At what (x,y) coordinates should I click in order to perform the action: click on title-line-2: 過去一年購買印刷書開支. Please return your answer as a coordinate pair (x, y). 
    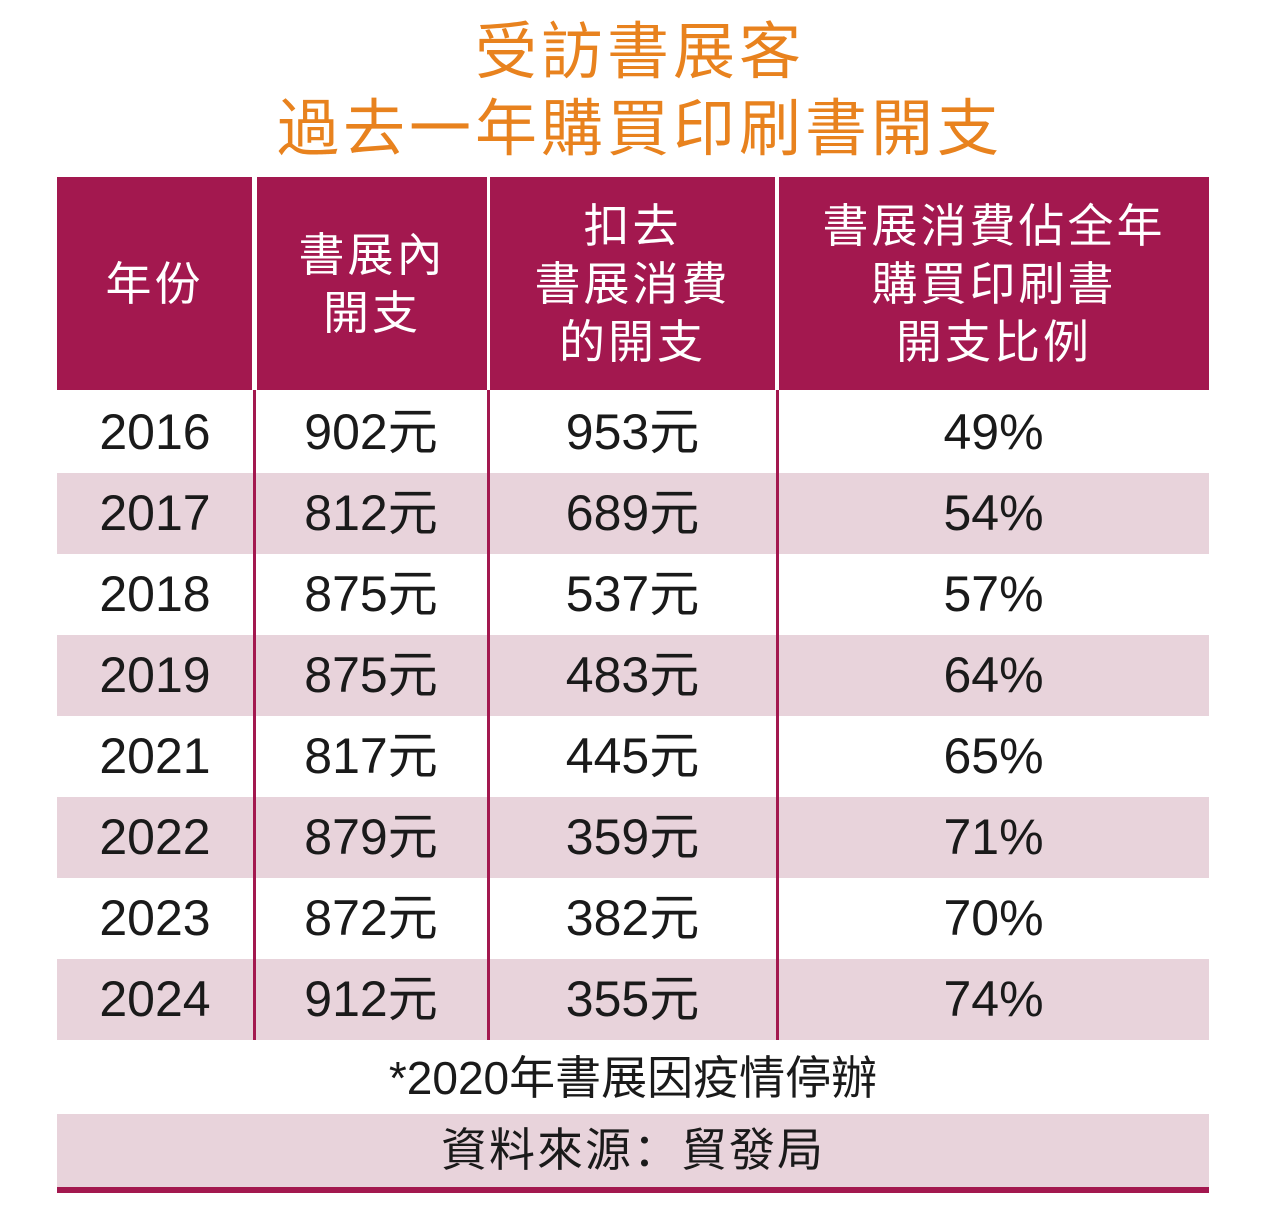
    Looking at the image, I should click on (639, 129).